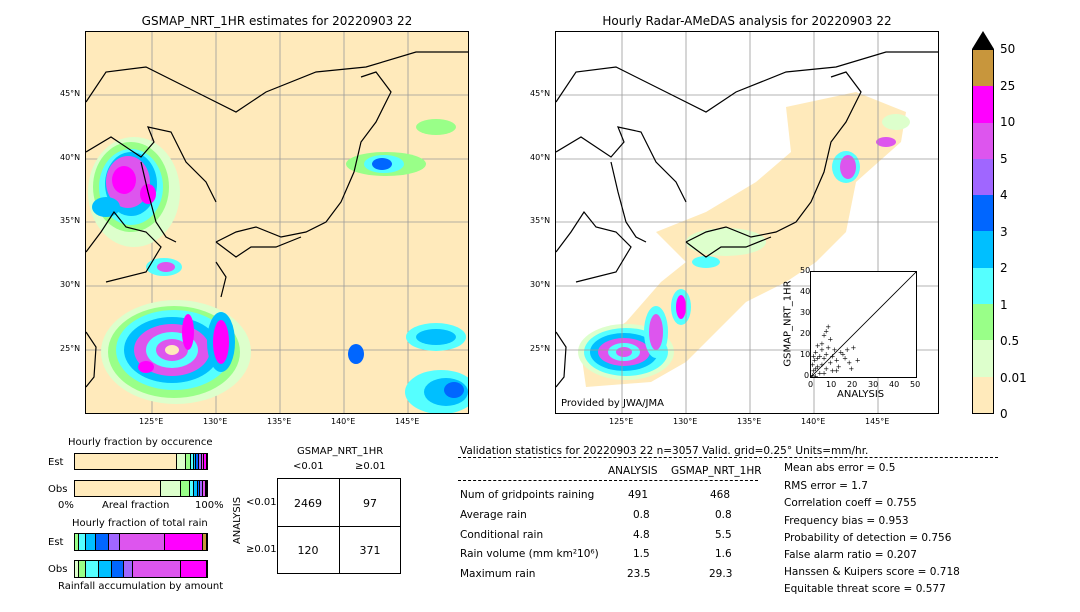  Describe the element at coordinates (540, 93) in the screenshot. I see `right-lat-label-45: 45°N` at that location.